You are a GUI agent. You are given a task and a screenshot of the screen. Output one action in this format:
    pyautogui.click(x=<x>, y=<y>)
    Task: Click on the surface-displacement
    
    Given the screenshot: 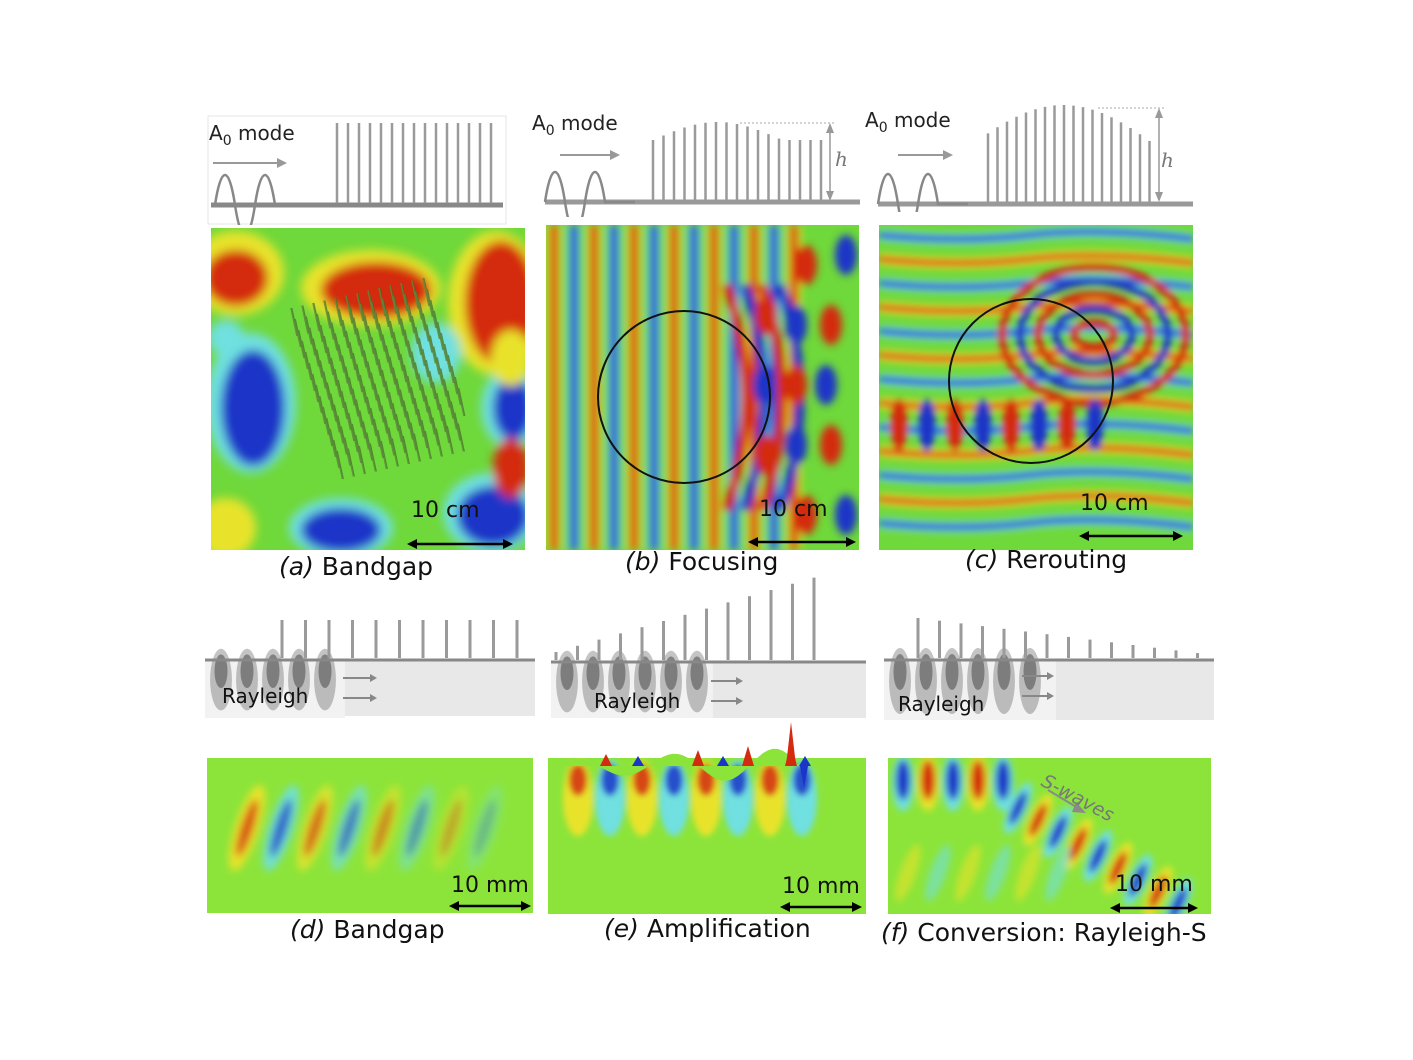 What is the action you would take?
    pyautogui.click(x=707, y=755)
    